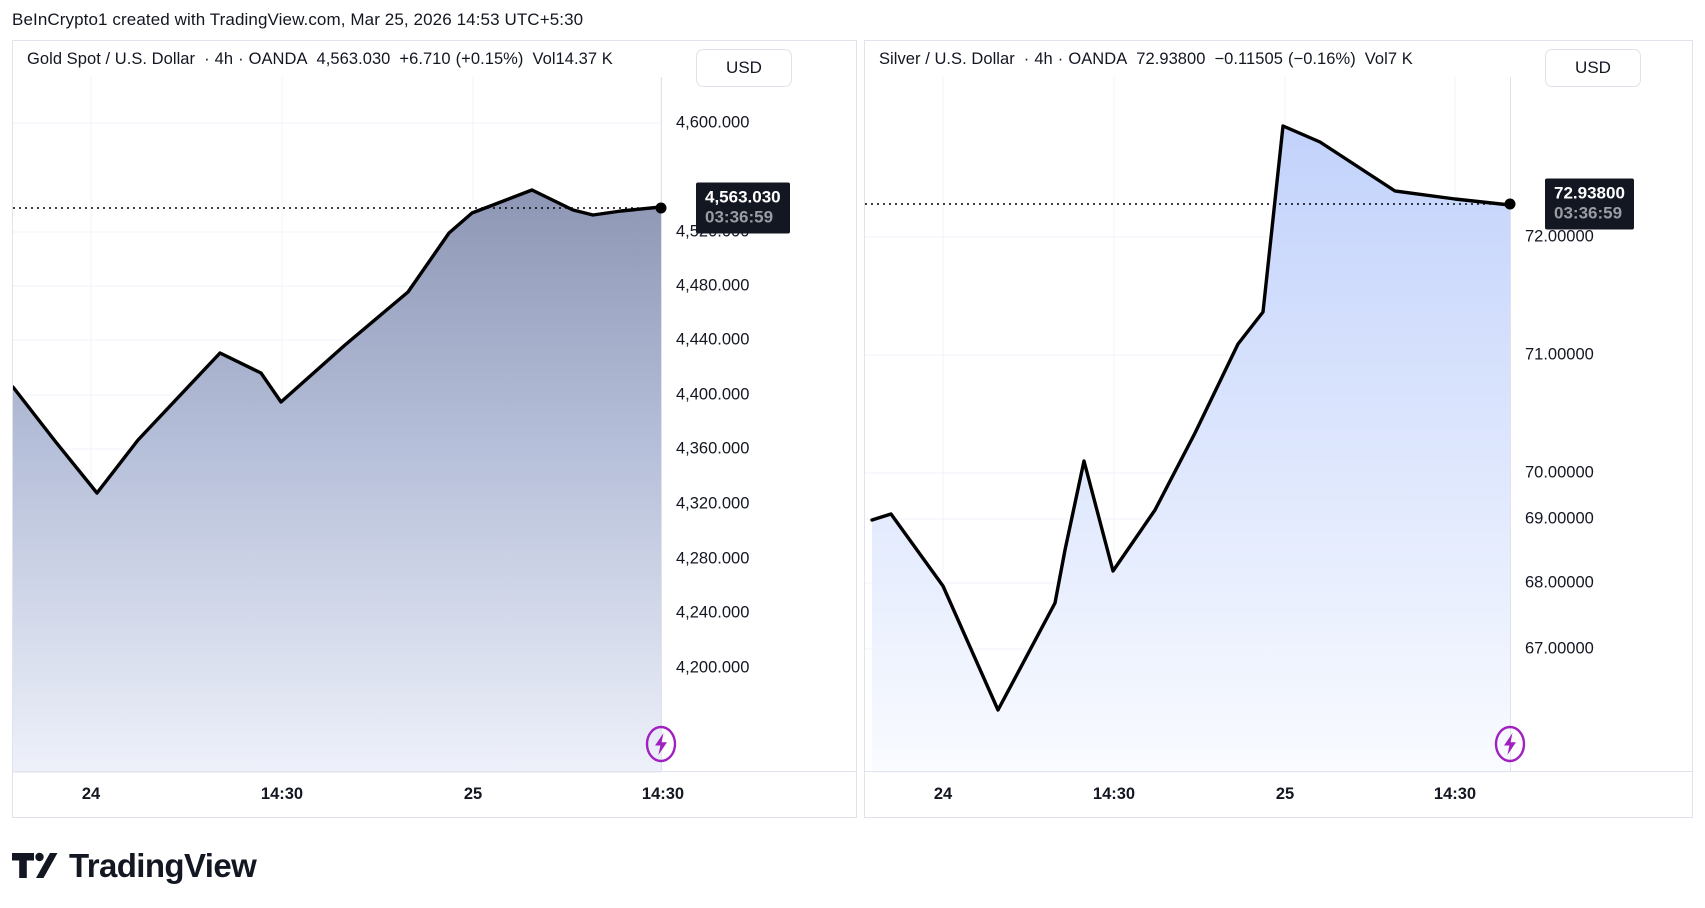 The height and width of the screenshot is (908, 1705). Describe the element at coordinates (713, 285) in the screenshot. I see `price-axis-label-gold-2: 4,480.000` at that location.